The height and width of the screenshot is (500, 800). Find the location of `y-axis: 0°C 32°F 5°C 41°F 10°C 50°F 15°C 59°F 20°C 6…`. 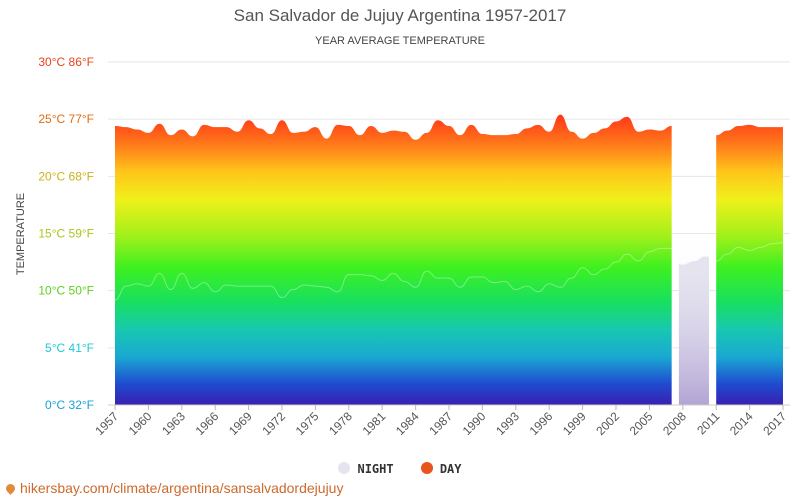

y-axis: 0°C 32°F 5°C 41°F 10°C 50°F 15°C 59°F 20°C 6… is located at coordinates (66, 233).